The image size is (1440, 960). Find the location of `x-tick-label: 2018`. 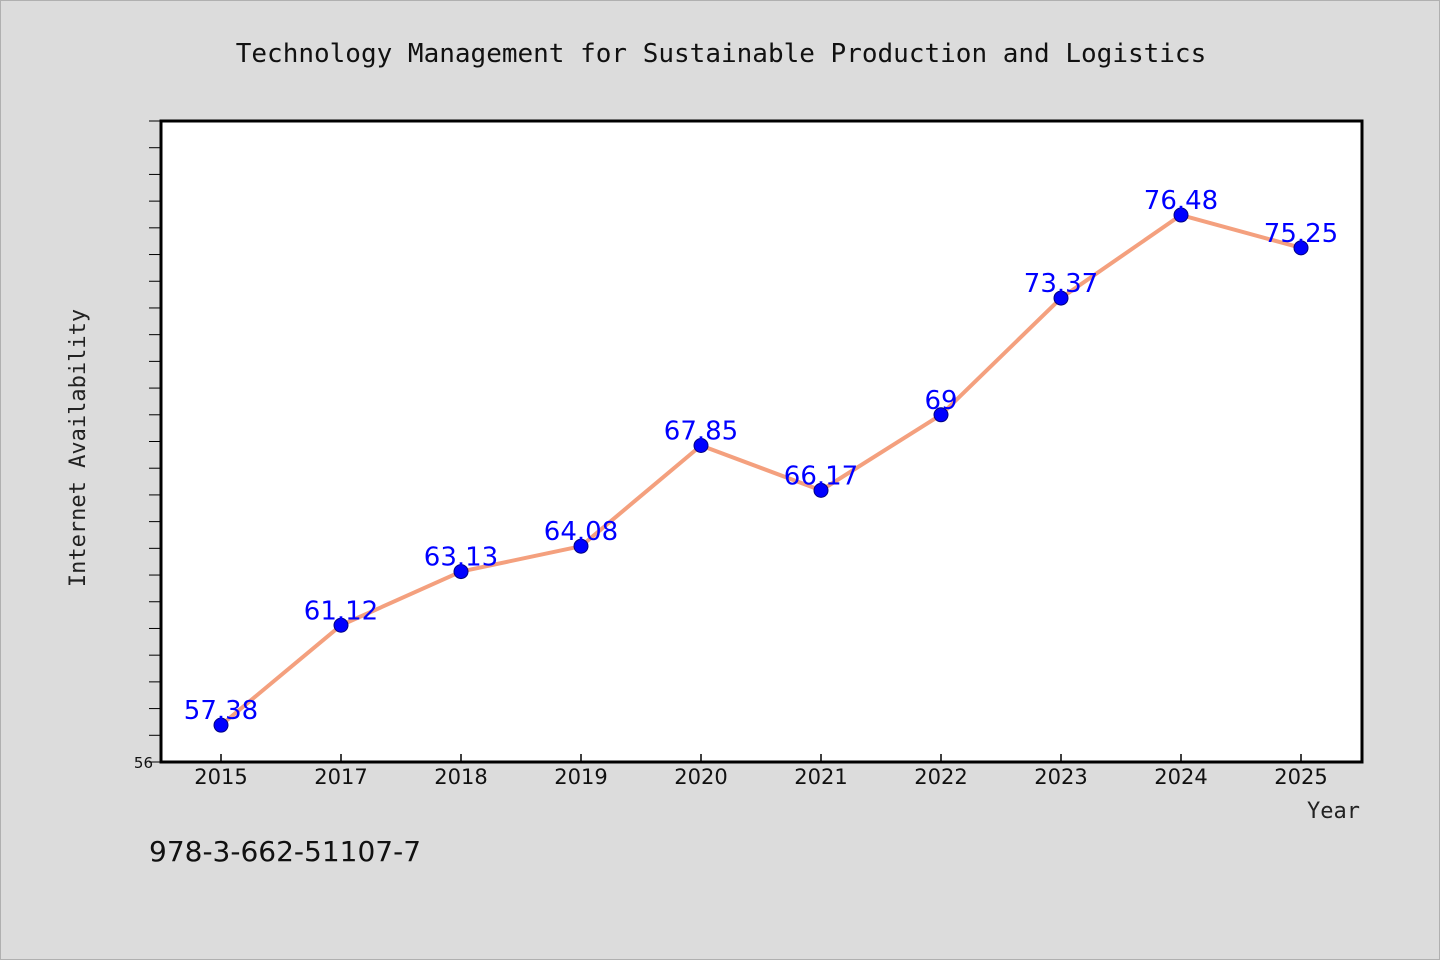

x-tick-label: 2018 is located at coordinates (460, 777).